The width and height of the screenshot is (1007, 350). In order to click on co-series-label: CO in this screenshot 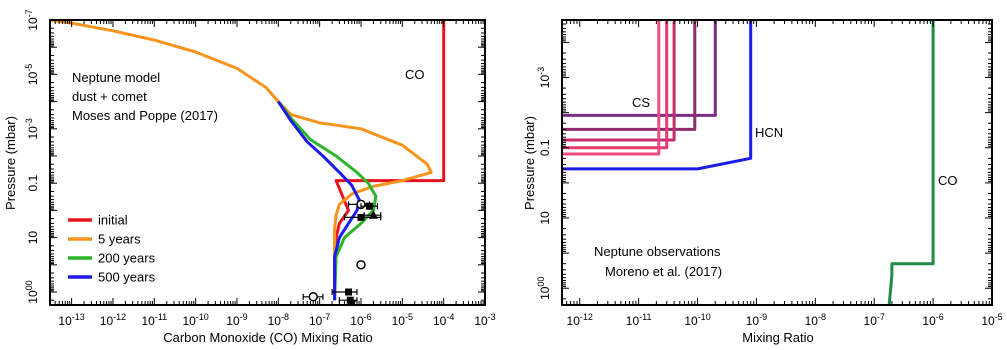, I will do `click(948, 180)`.